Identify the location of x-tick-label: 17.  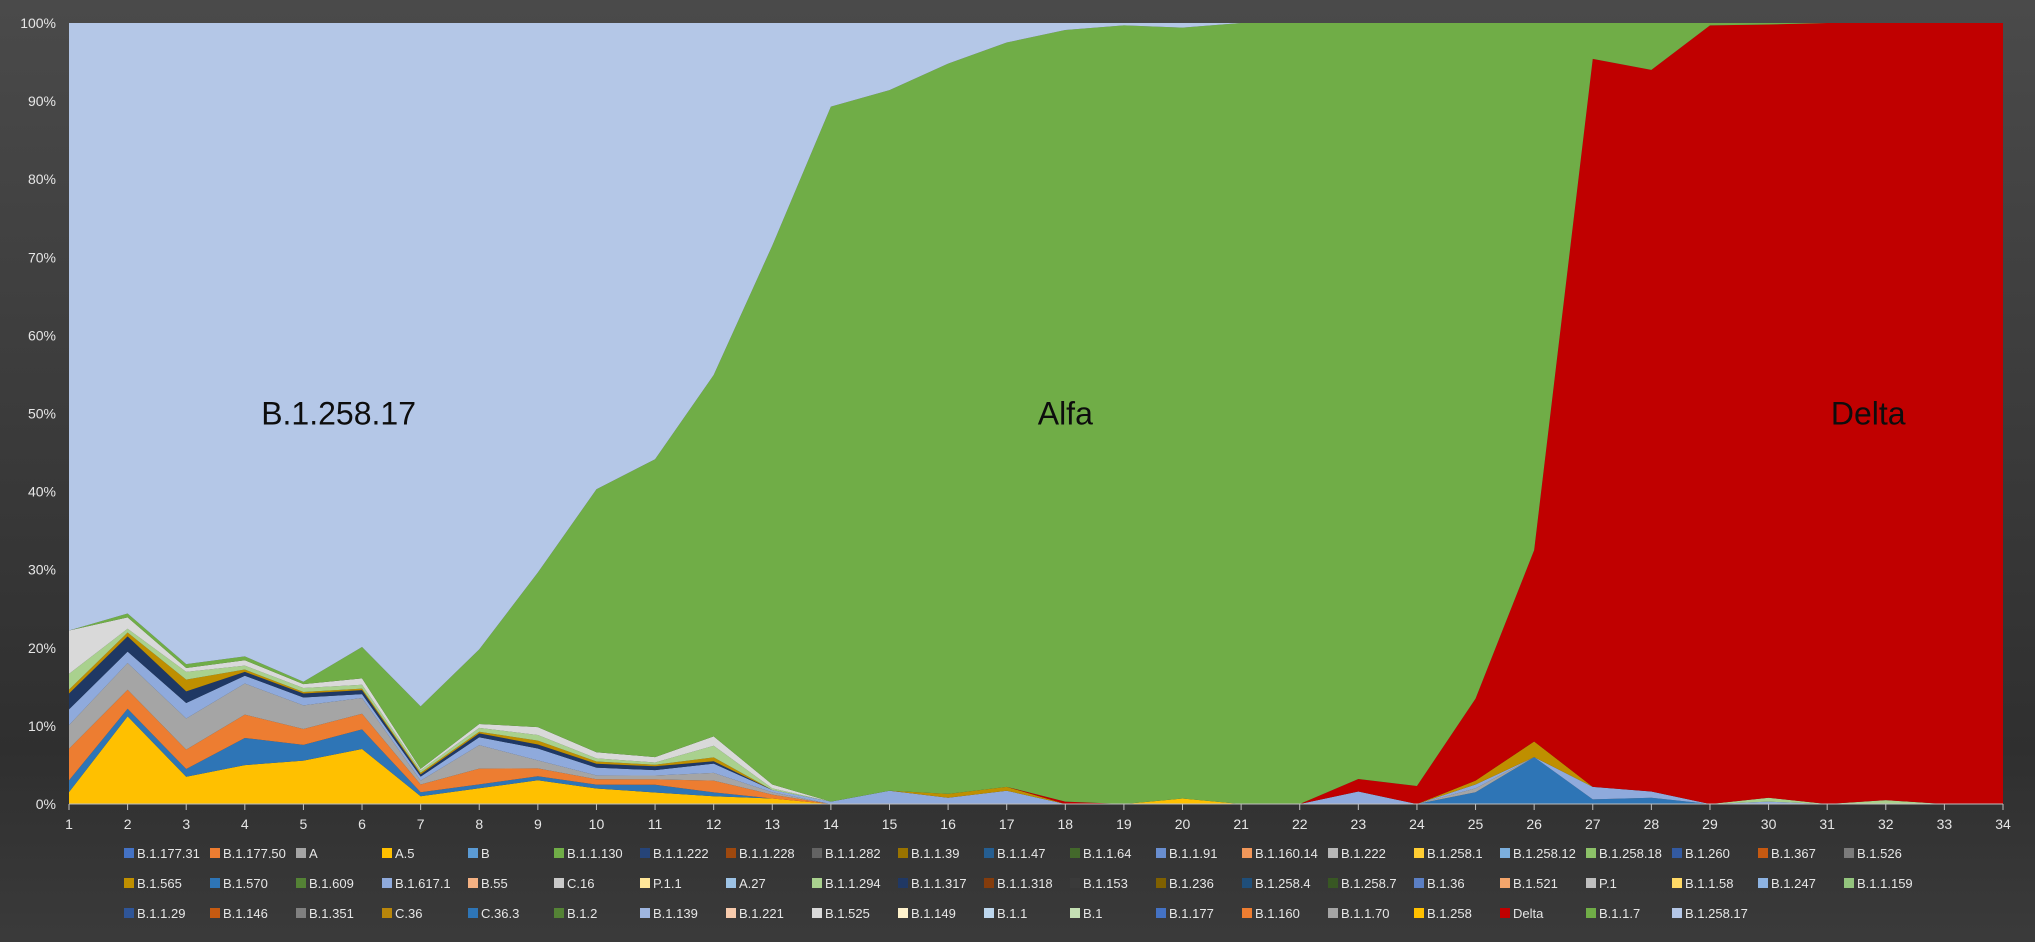
(1007, 824).